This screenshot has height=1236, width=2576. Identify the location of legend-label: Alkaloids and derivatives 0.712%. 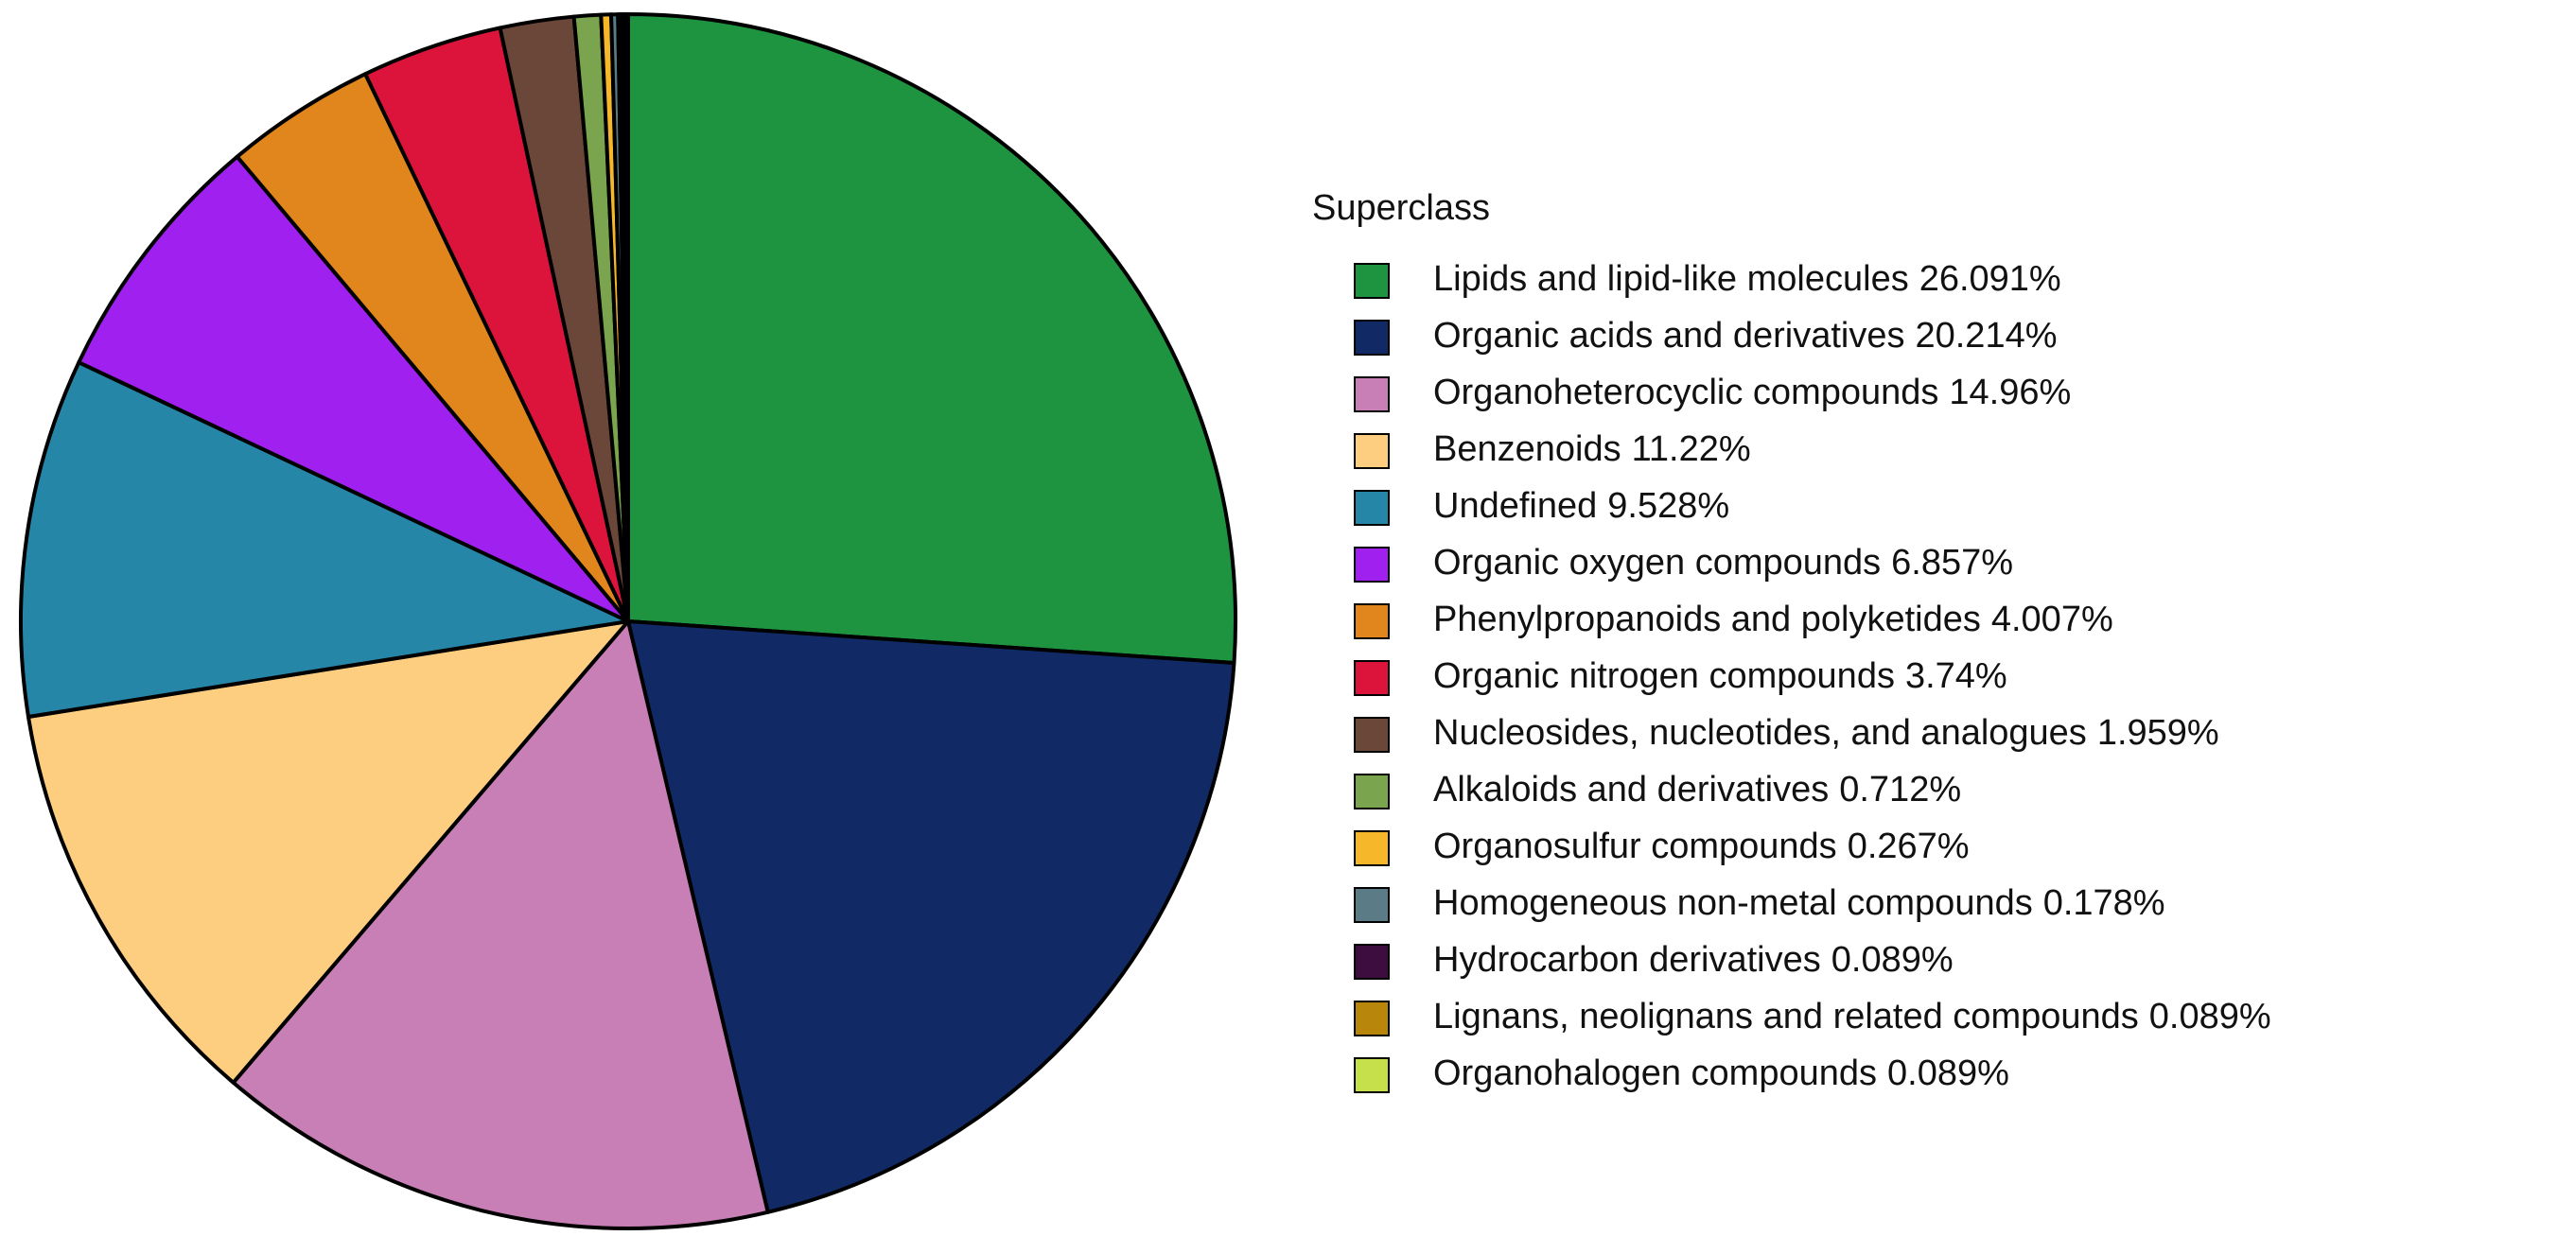
(1697, 789).